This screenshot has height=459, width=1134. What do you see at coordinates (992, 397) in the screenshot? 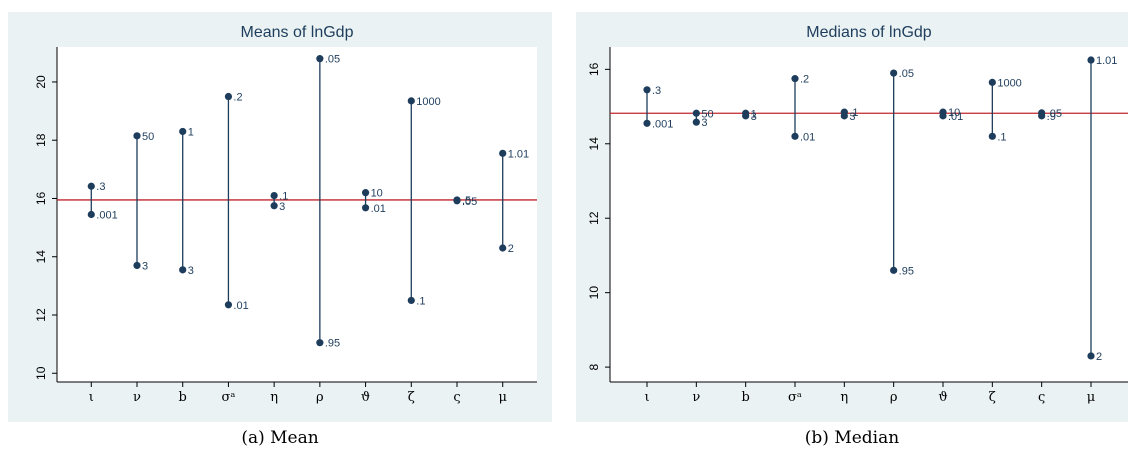
I see `x-tick-label: ζ` at bounding box center [992, 397].